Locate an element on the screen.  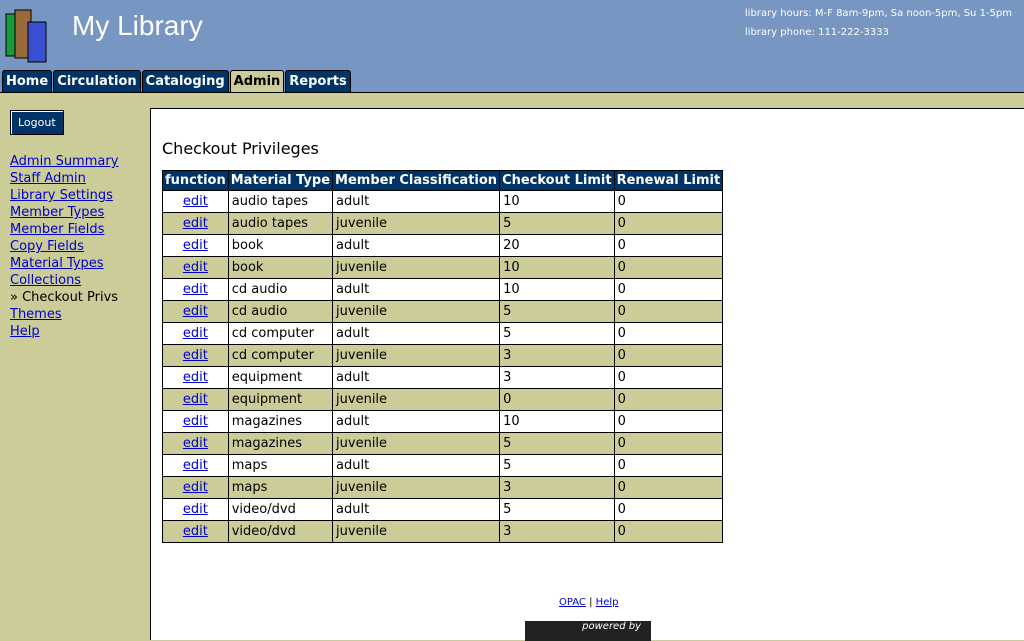
table-row: edit video/dvd adult 5 0 is located at coordinates (443, 509).